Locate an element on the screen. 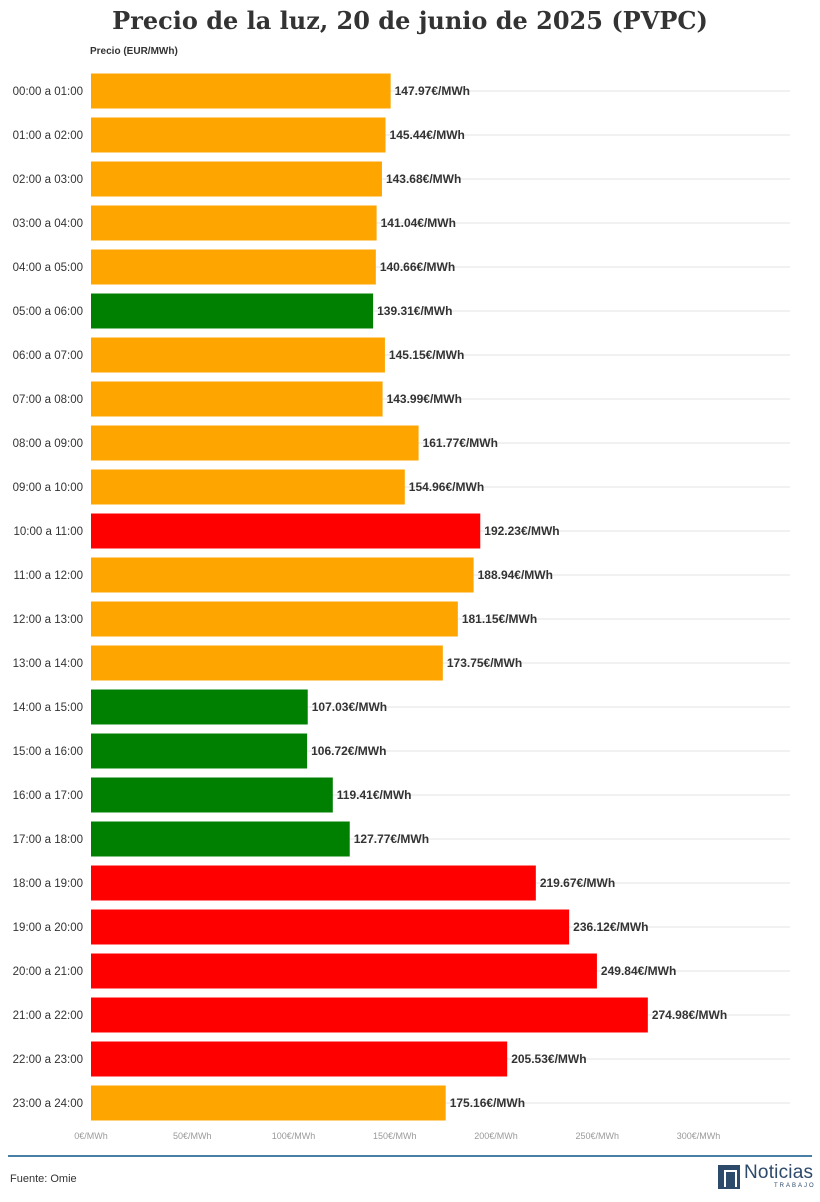 The width and height of the screenshot is (820, 1202). category-label: 03:00 a 04:00 is located at coordinates (48, 224).